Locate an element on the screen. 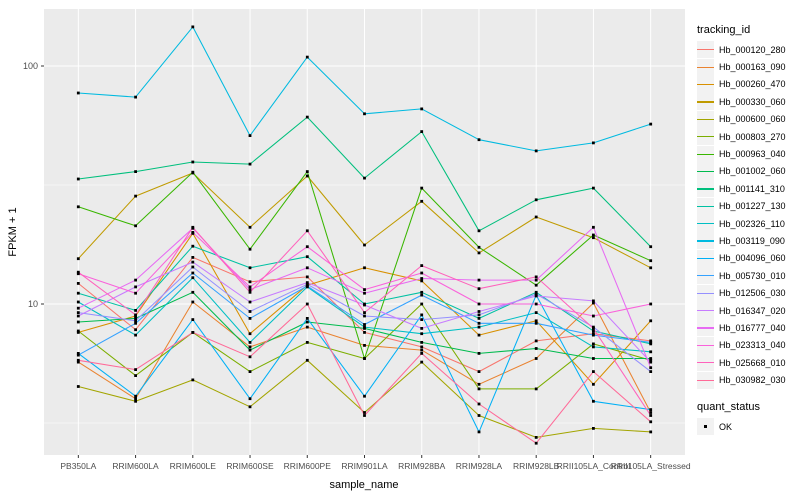 This screenshot has width=800, height=500. x-axis-title: sample_name is located at coordinates (364, 485).